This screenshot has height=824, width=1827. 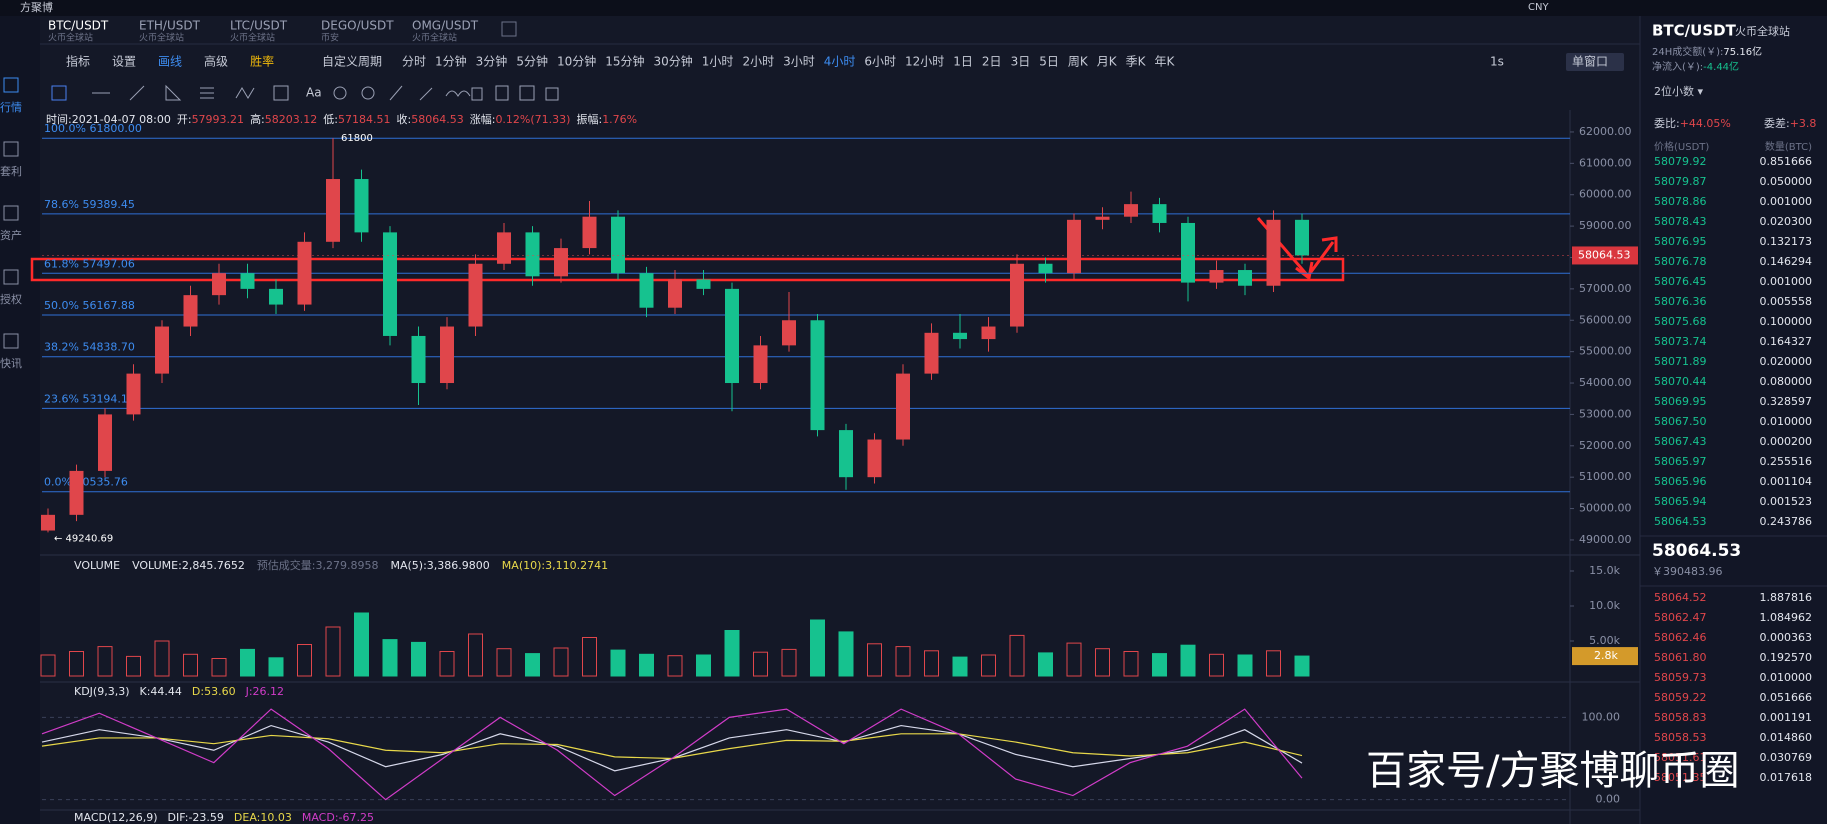 What do you see at coordinates (314, 93) in the screenshot?
I see `text-tool: Aa` at bounding box center [314, 93].